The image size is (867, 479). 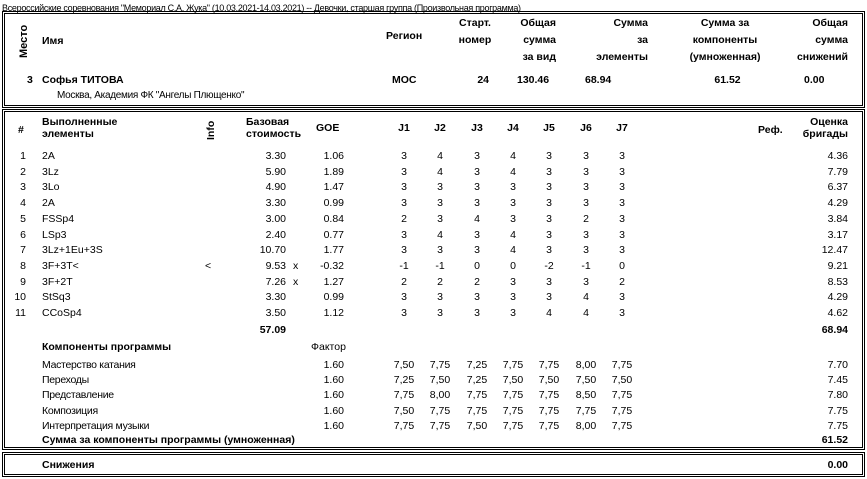 What do you see at coordinates (837, 313) in the screenshot?
I see `element-panel-score: 4.62` at bounding box center [837, 313].